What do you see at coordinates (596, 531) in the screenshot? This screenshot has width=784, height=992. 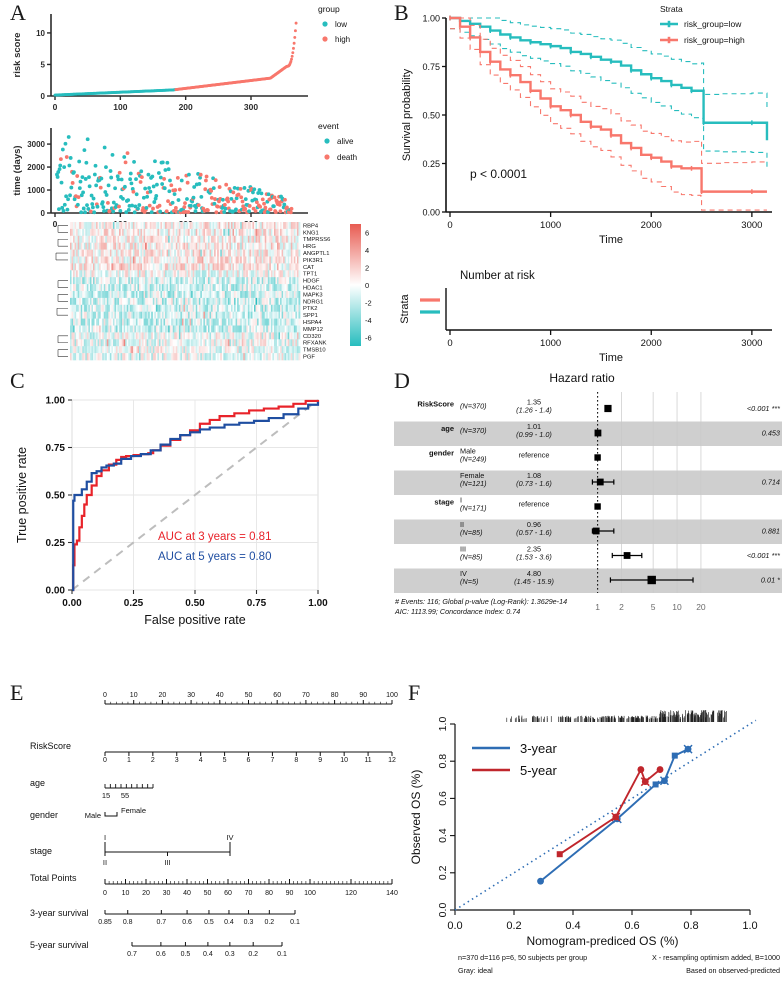 I see `forest-estimate-box` at bounding box center [596, 531].